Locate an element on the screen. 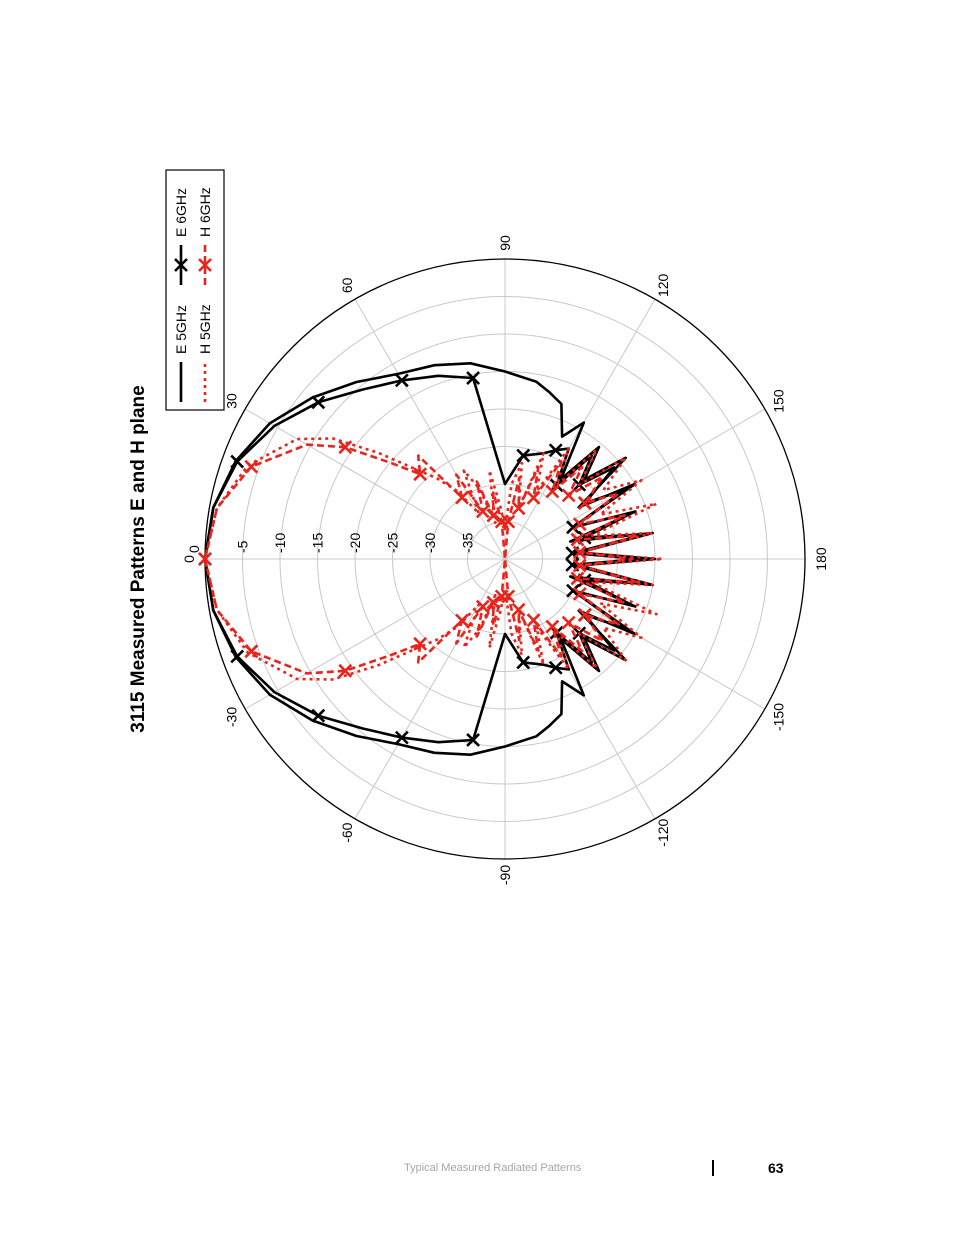 This screenshot has height=1235, width=954. legend-label-h-6ghz: H 6GHz is located at coordinates (205, 212).